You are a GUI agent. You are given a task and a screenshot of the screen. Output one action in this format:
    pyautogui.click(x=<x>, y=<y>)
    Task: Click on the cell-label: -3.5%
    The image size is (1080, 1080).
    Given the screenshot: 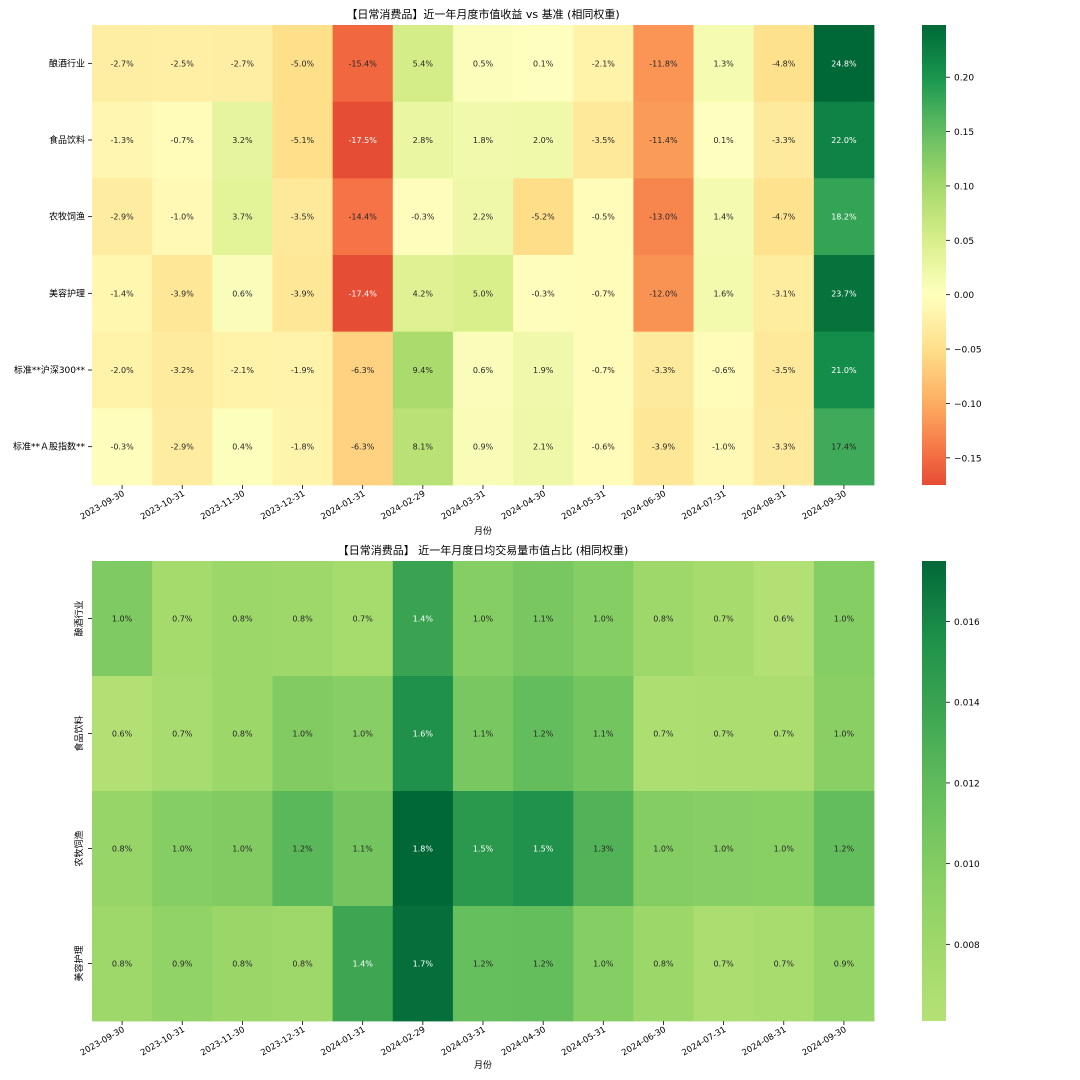 What is the action you would take?
    pyautogui.click(x=604, y=140)
    